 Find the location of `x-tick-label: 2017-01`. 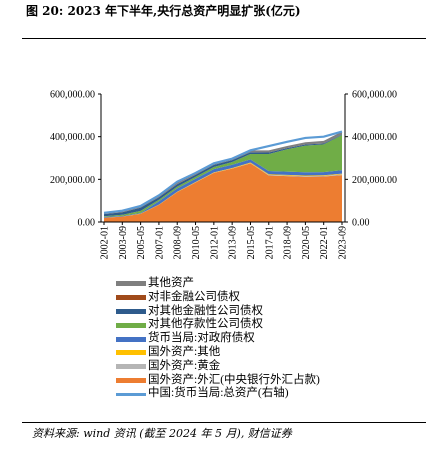

x-tick-label: 2017-01 is located at coordinates (269, 242).